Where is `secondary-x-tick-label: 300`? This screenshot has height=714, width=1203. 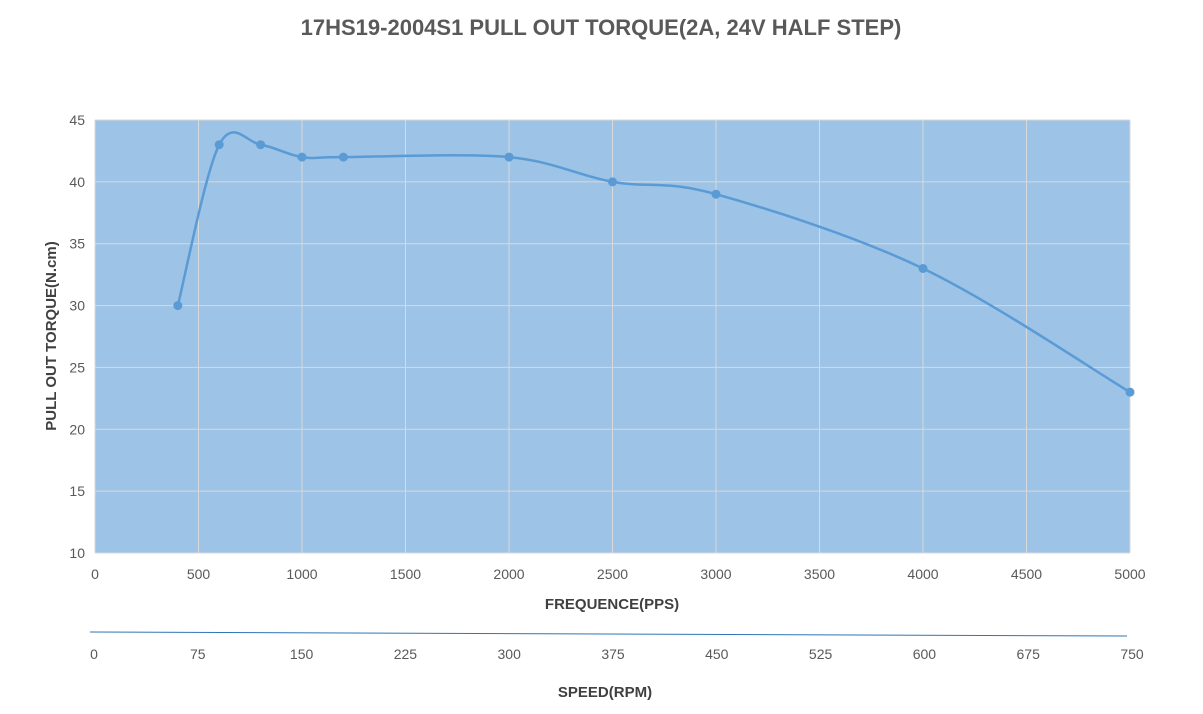 secondary-x-tick-label: 300 is located at coordinates (510, 654).